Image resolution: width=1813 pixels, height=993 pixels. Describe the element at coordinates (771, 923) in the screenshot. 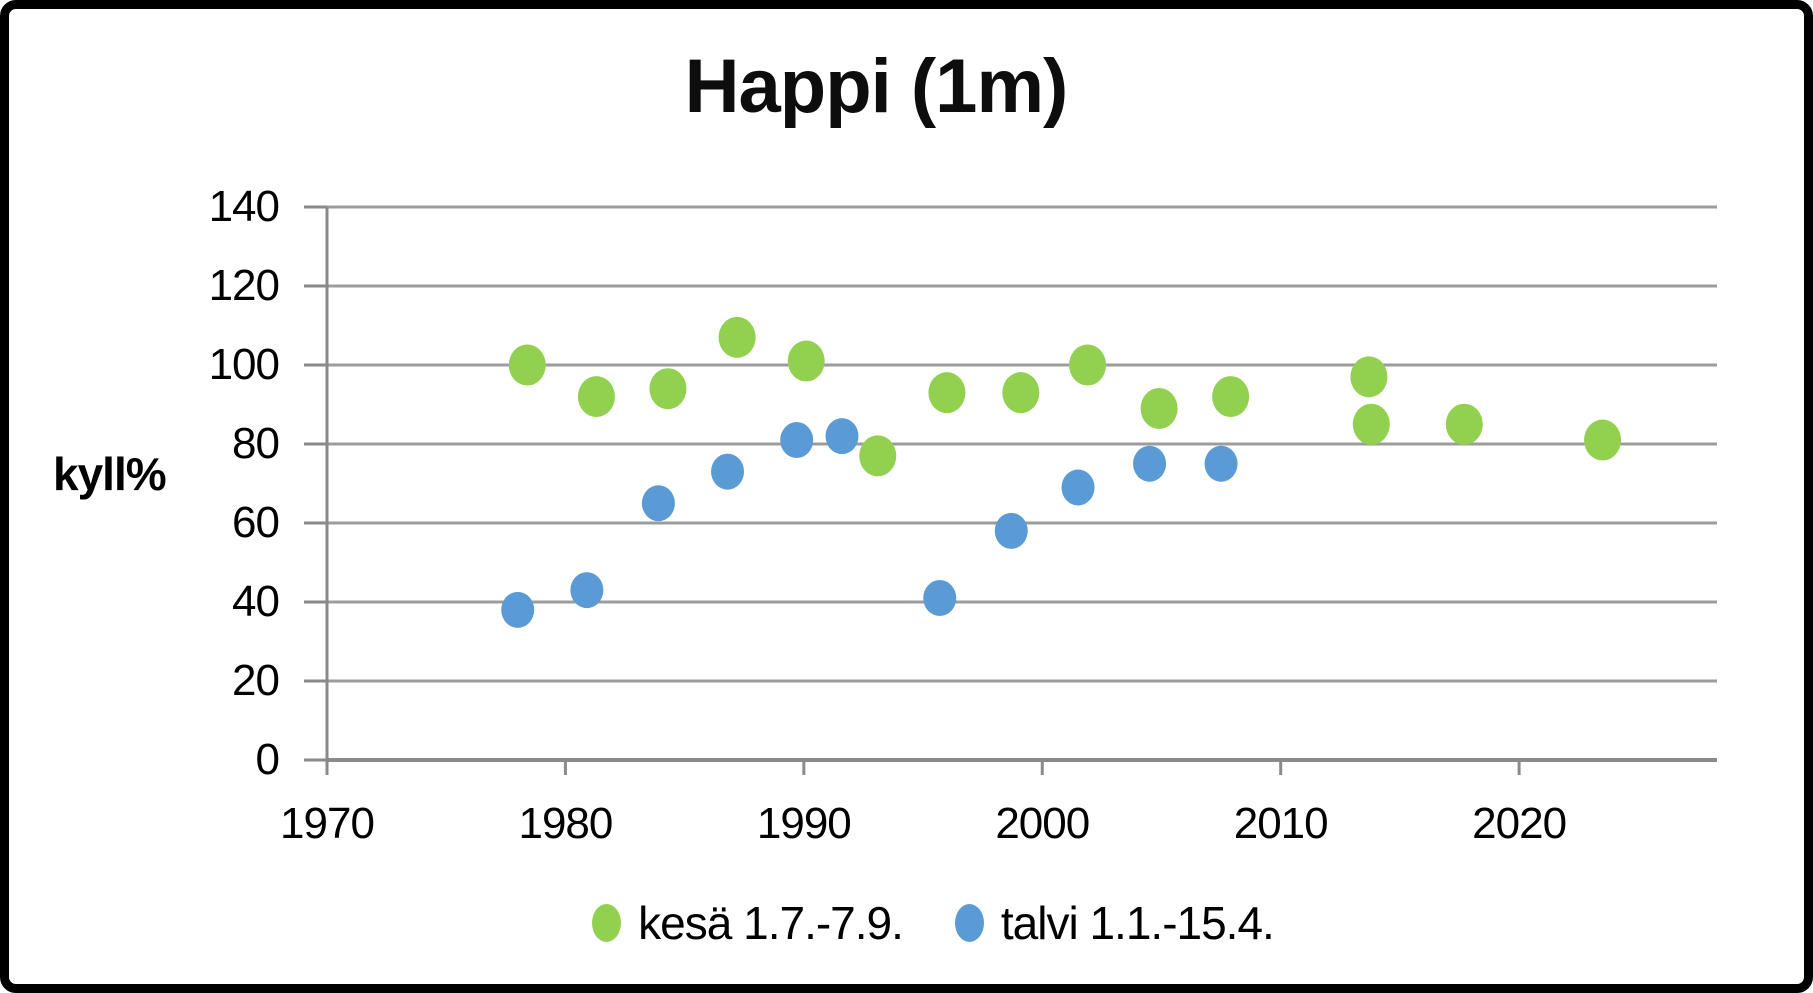

I see `legend-label-summer: kesä 1.7.-7.9.` at that location.